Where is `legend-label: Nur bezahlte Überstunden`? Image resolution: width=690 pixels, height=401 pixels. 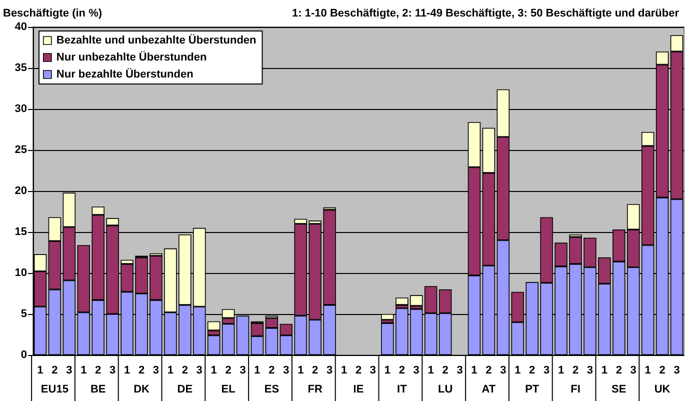 legend-label: Nur bezahlte Überstunden is located at coordinates (125, 74).